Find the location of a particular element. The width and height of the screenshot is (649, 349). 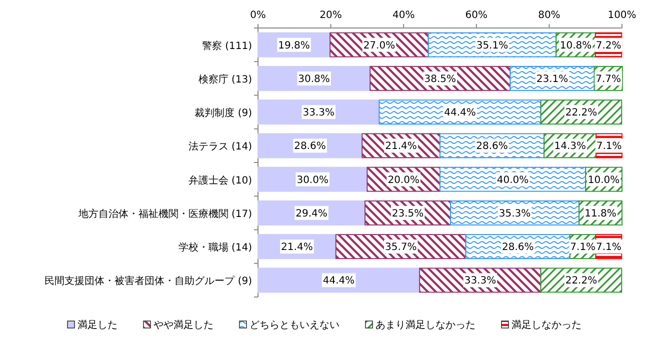

y-tick-label: 学校・職場 (14) is located at coordinates (215, 248).